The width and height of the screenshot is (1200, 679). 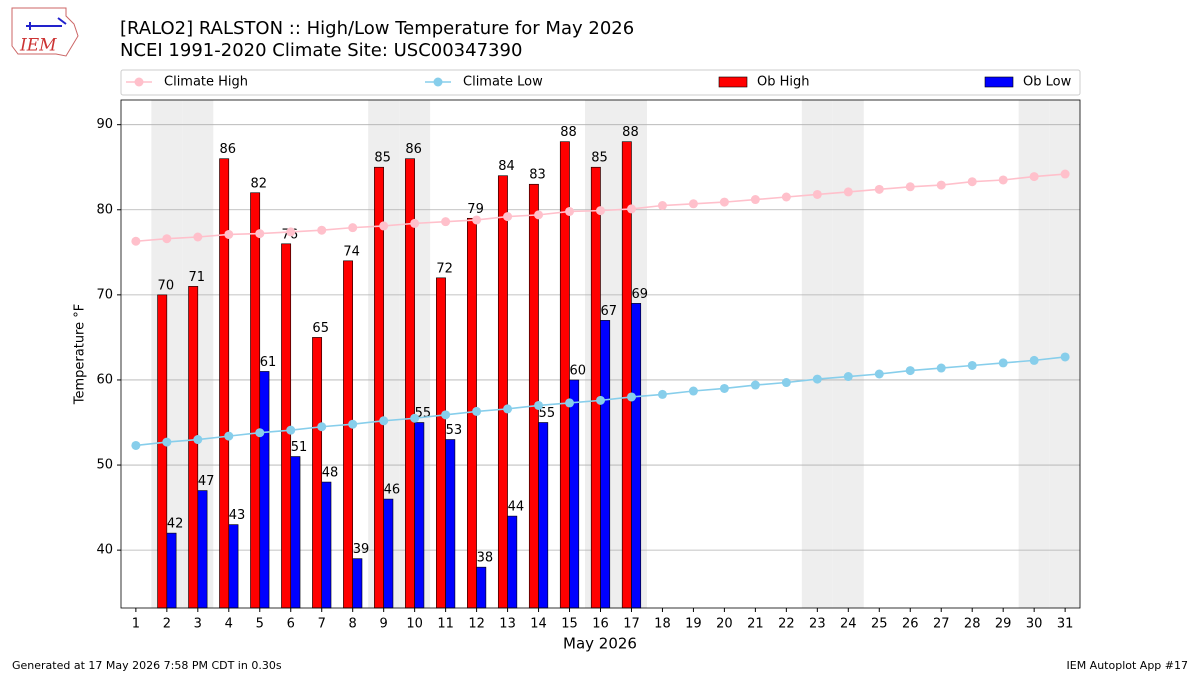 What do you see at coordinates (80, 354) in the screenshot?
I see `y-axis-label: Temperature °F` at bounding box center [80, 354].